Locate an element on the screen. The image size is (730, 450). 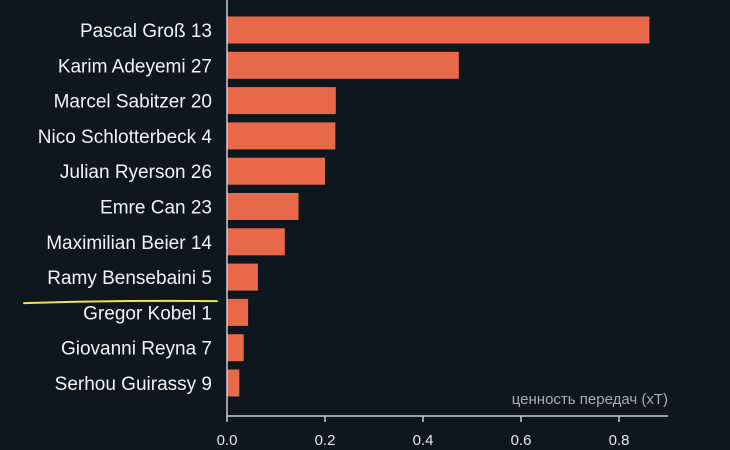
category-label: Marcel Sabitzer 20 is located at coordinates (133, 102).